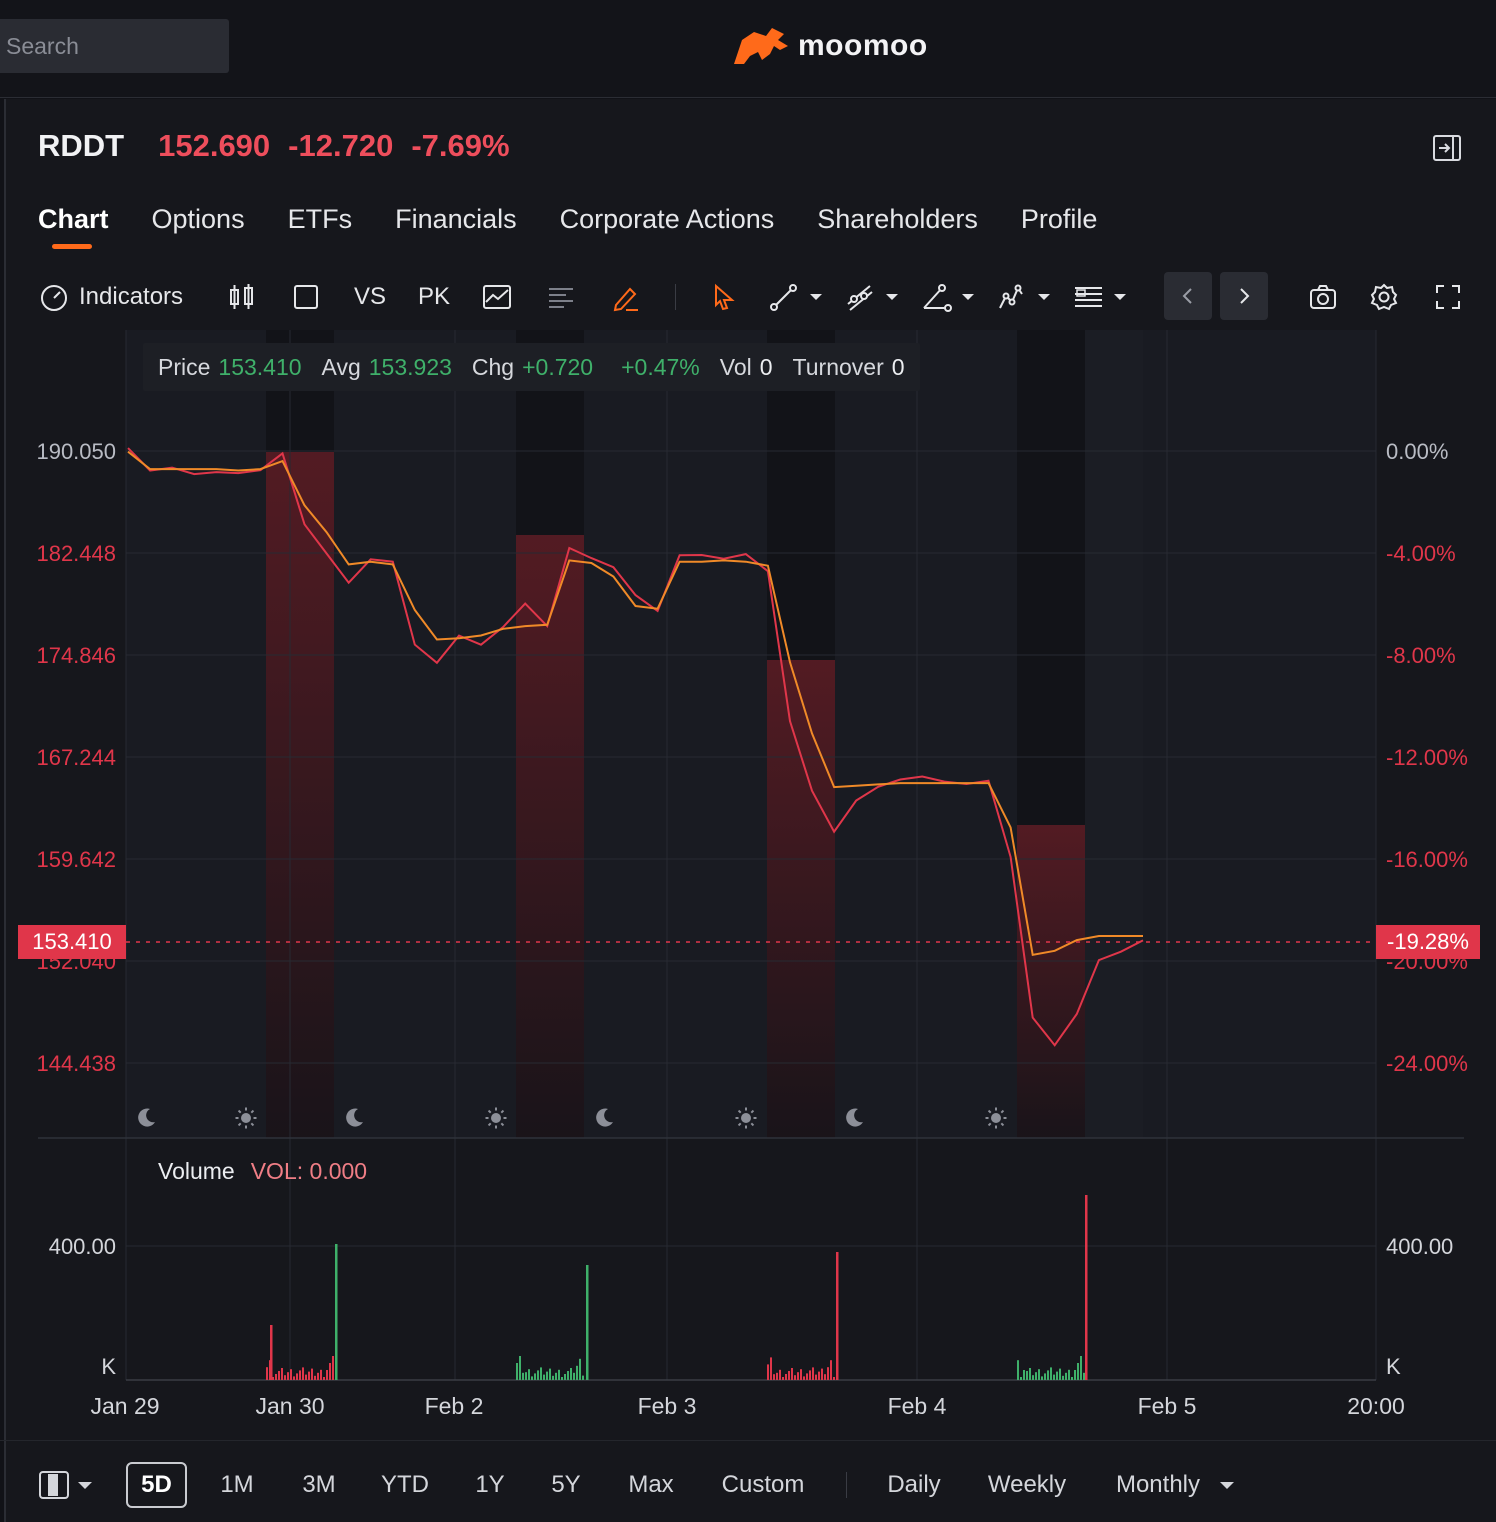 The height and width of the screenshot is (1522, 1496). What do you see at coordinates (1421, 655) in the screenshot?
I see `pct-axis-label: -8.00%` at bounding box center [1421, 655].